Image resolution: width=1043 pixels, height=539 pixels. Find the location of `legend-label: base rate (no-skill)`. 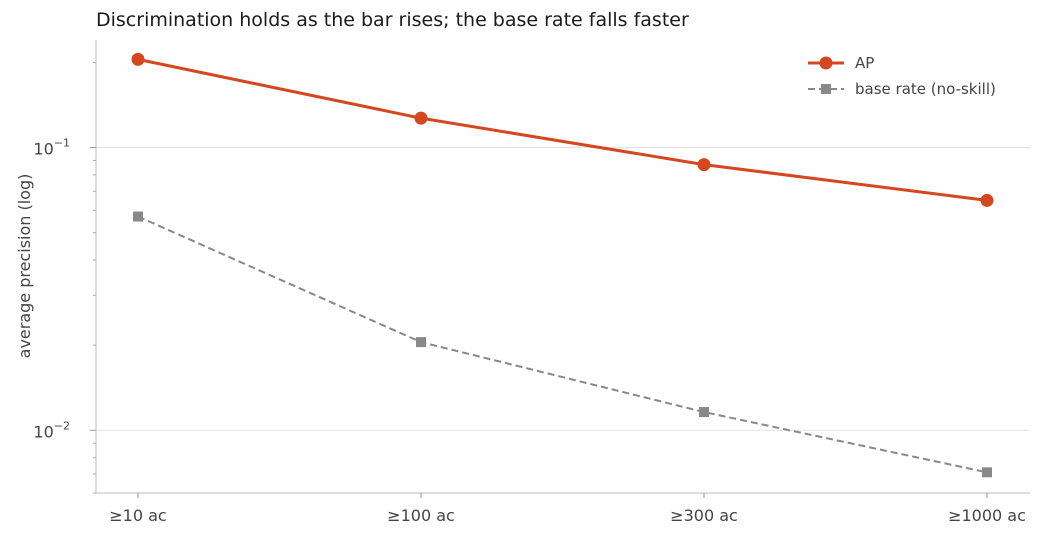

legend-label: base rate (no-skill) is located at coordinates (925, 89).